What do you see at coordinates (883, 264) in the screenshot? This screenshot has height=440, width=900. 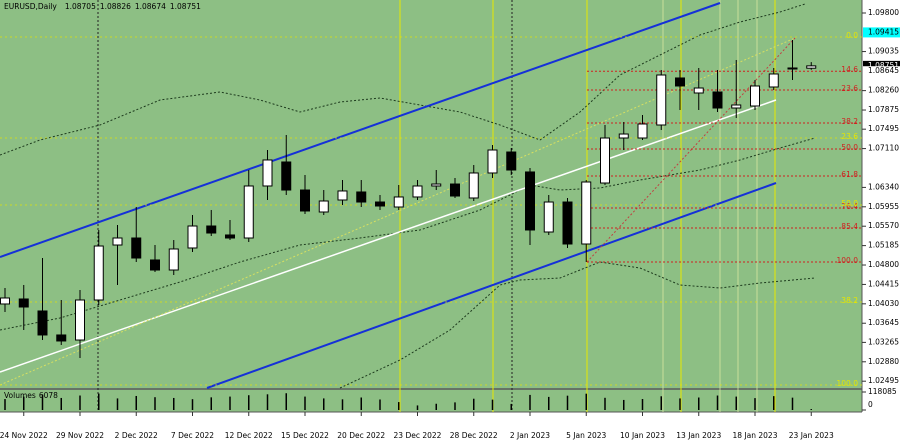 I see `y-tick-label: 1.04800` at bounding box center [883, 264].